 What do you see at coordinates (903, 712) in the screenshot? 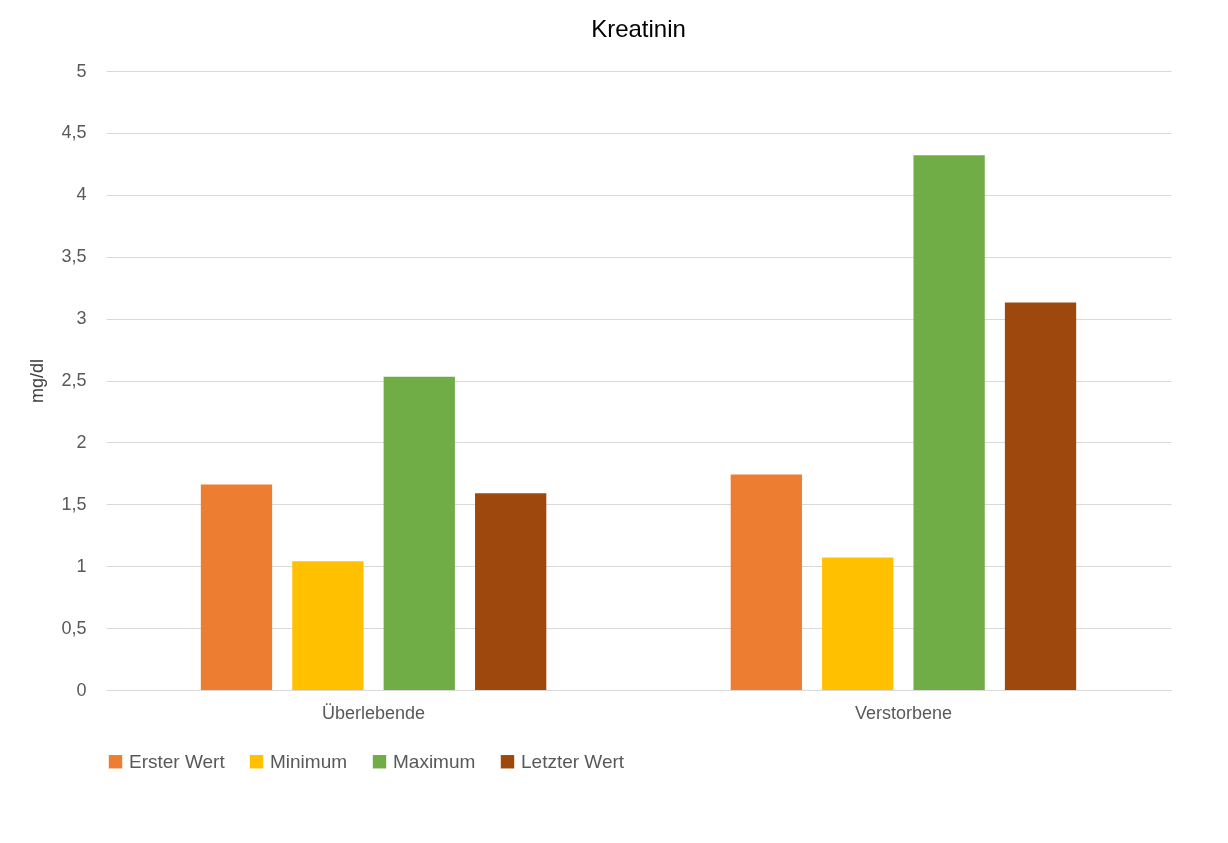
I see `x-tick-label: Verstorbene` at bounding box center [903, 712].